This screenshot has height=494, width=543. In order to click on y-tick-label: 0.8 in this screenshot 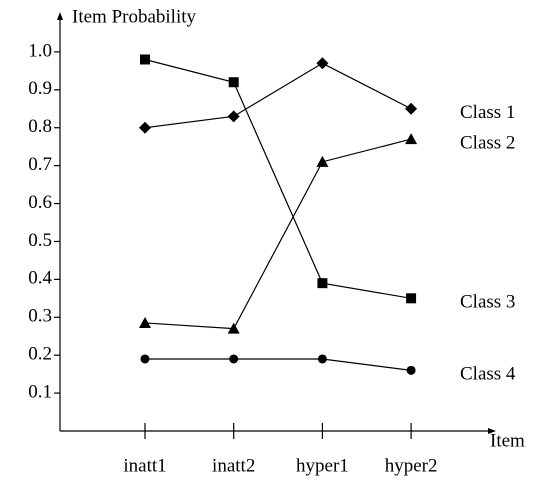, I will do `click(40, 126)`.